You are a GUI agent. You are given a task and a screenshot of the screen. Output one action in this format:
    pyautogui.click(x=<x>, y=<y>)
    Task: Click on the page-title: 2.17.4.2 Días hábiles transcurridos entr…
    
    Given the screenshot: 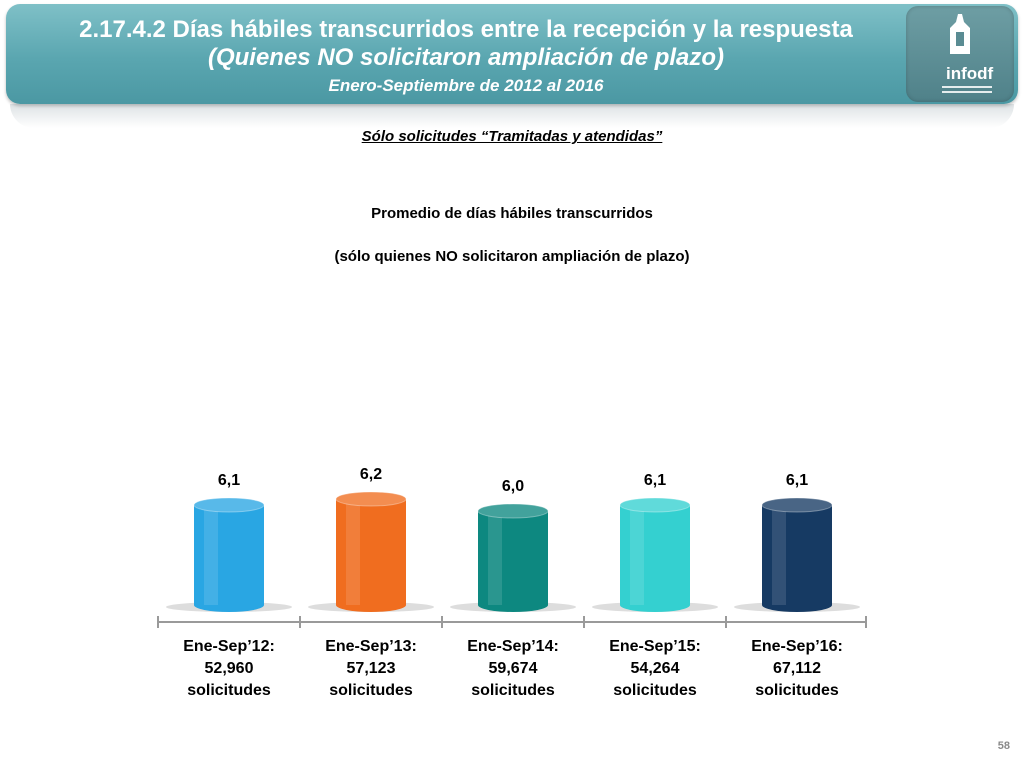 What is the action you would take?
    pyautogui.click(x=466, y=29)
    